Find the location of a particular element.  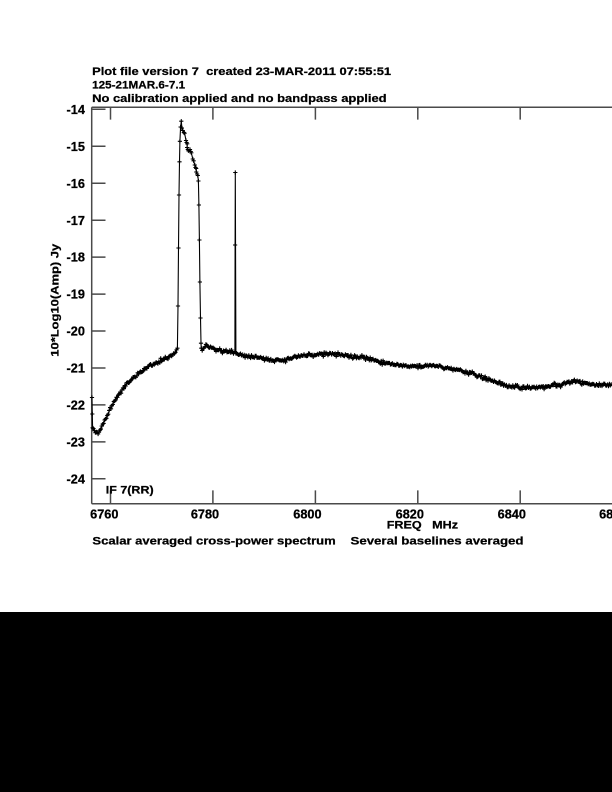

svg-text: -17 is located at coordinates (76, 221).